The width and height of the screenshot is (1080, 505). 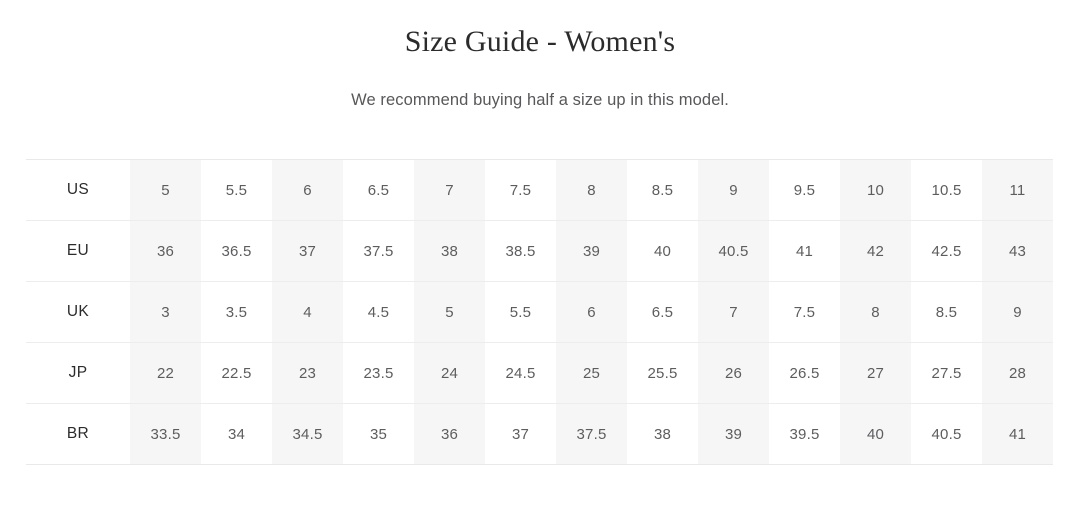 What do you see at coordinates (804, 373) in the screenshot?
I see `size-cell: 26.5` at bounding box center [804, 373].